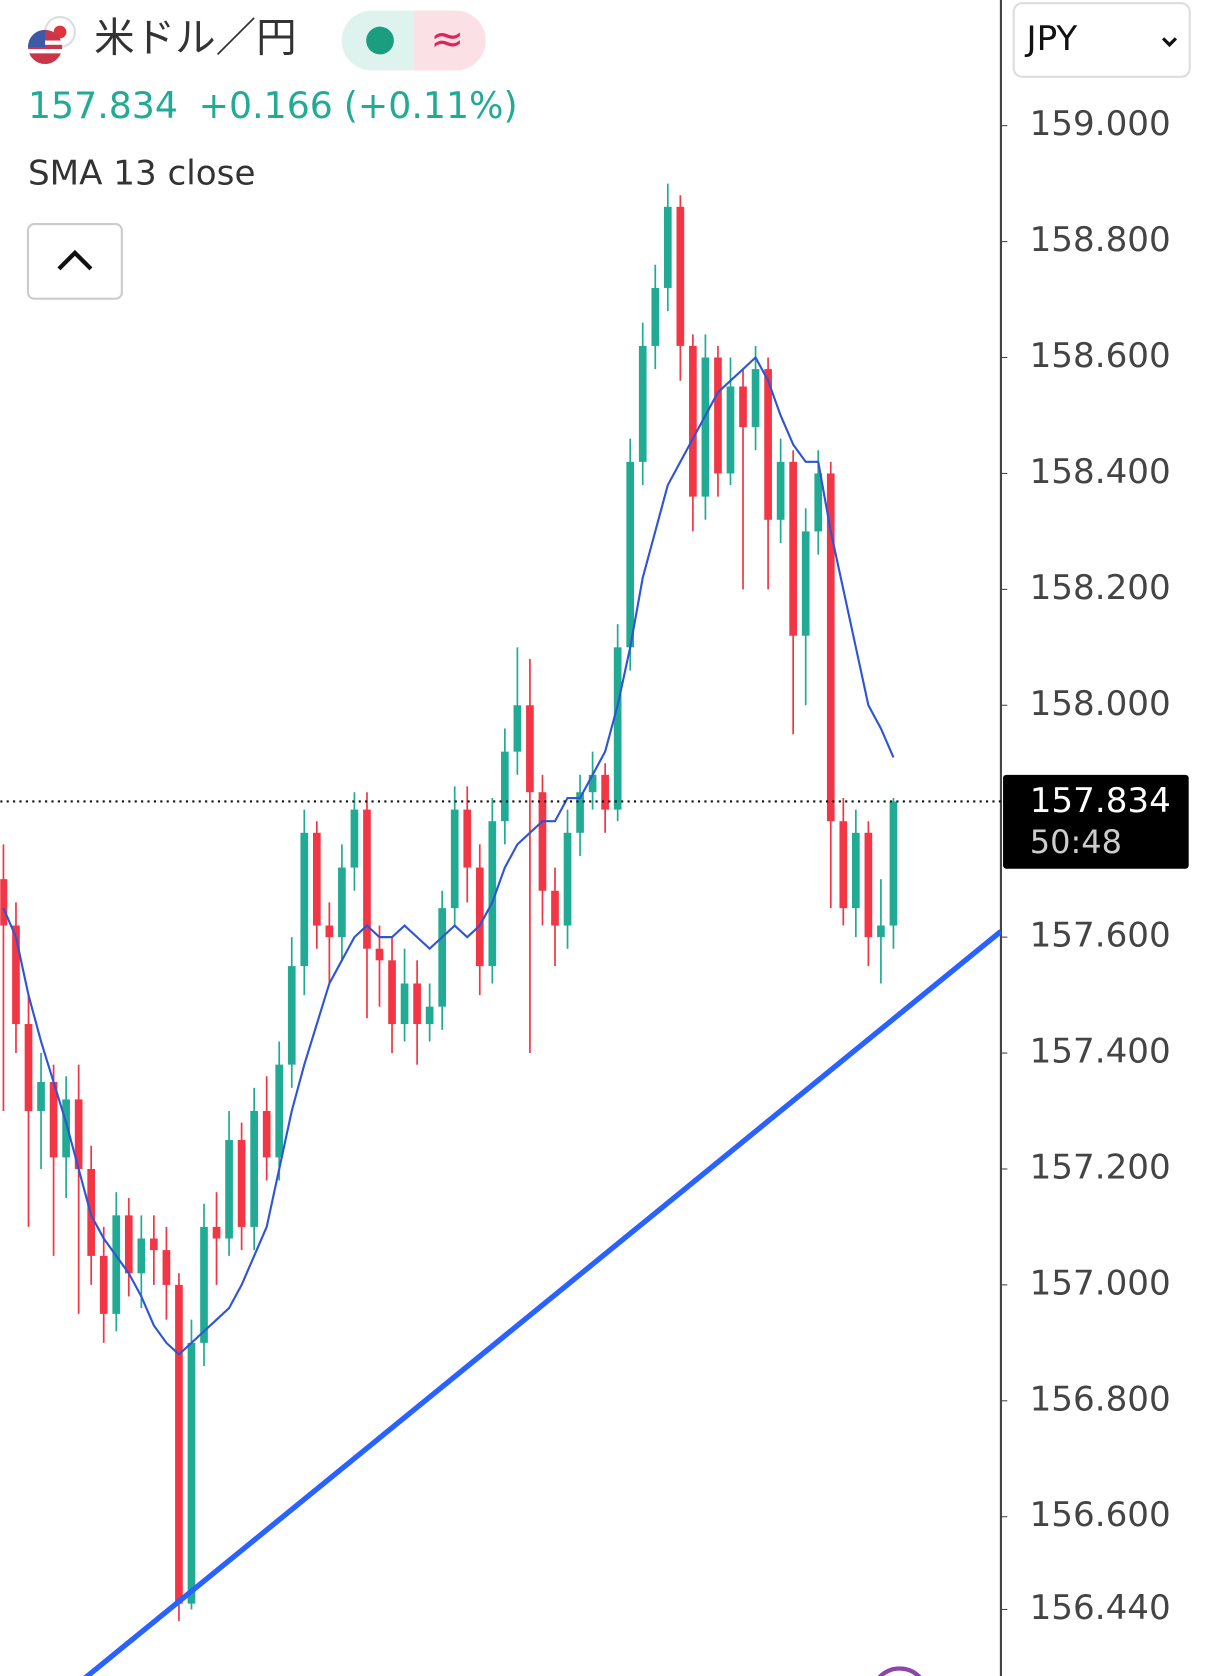 Image resolution: width=1206 pixels, height=1676 pixels. Describe the element at coordinates (266, 105) in the screenshot. I see `price-change: +0.166` at that location.